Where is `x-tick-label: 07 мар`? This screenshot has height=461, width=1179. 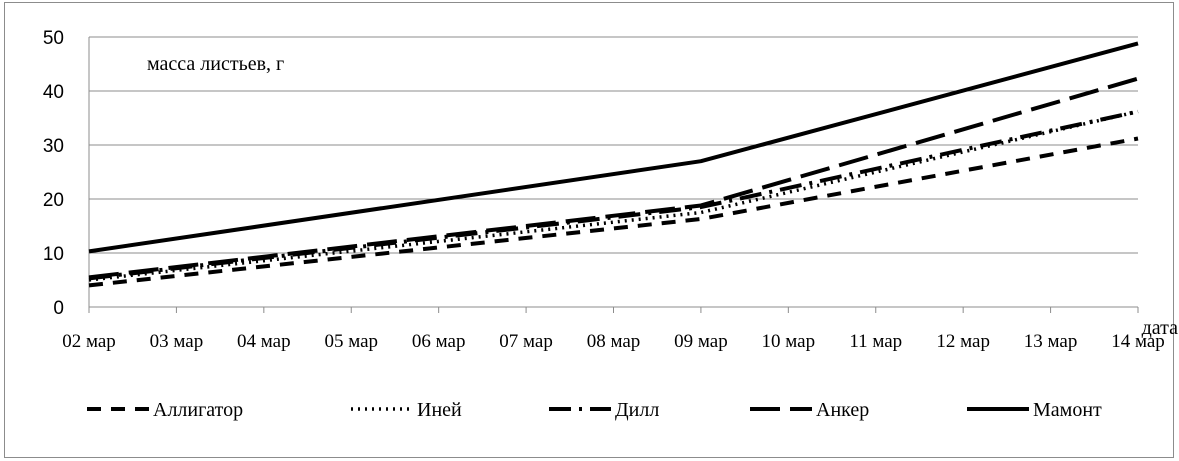
x-tick-label: 07 мар is located at coordinates (526, 341).